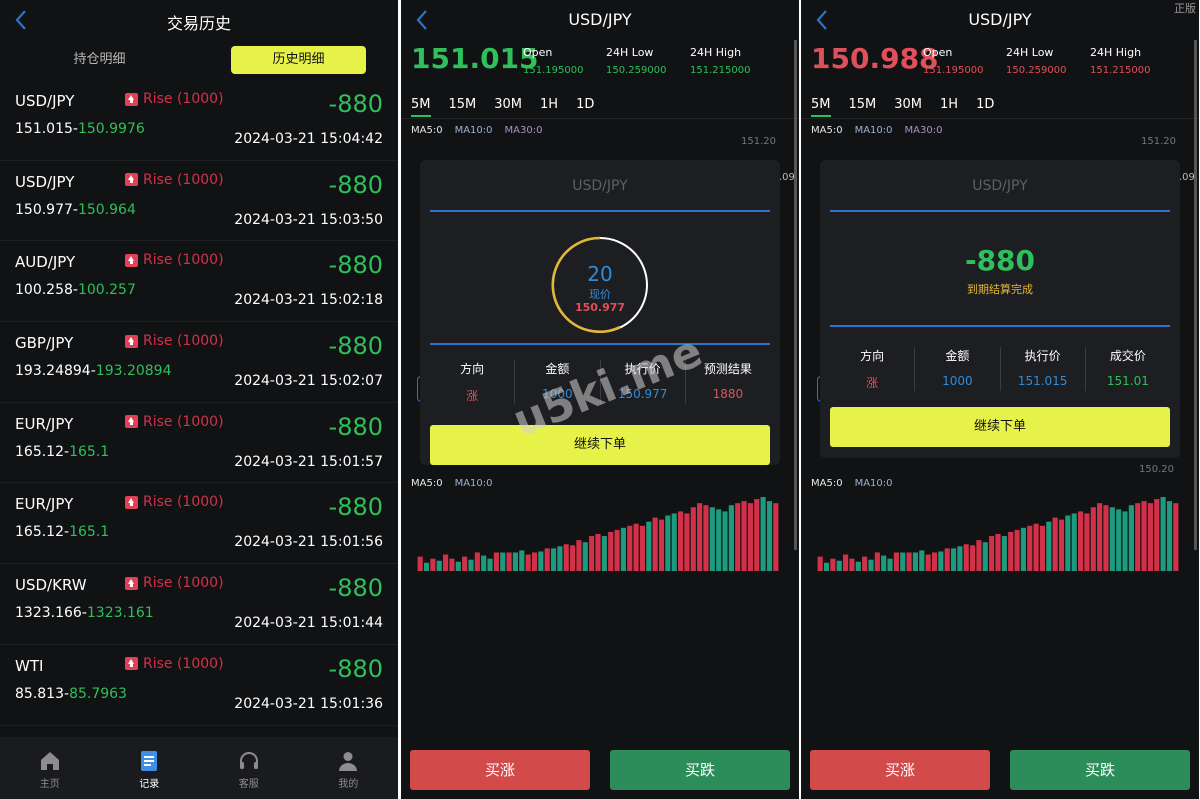  What do you see at coordinates (249, 768) in the screenshot?
I see `nav-service: 客服` at bounding box center [249, 768].